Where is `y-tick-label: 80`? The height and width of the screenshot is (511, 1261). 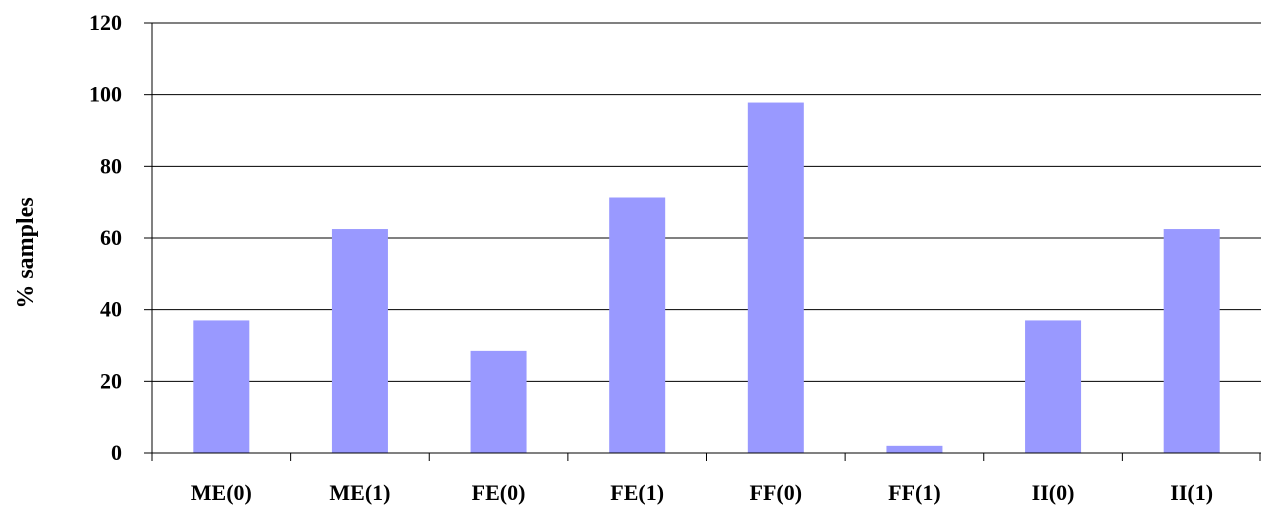
y-tick-label: 80 is located at coordinates (111, 165).